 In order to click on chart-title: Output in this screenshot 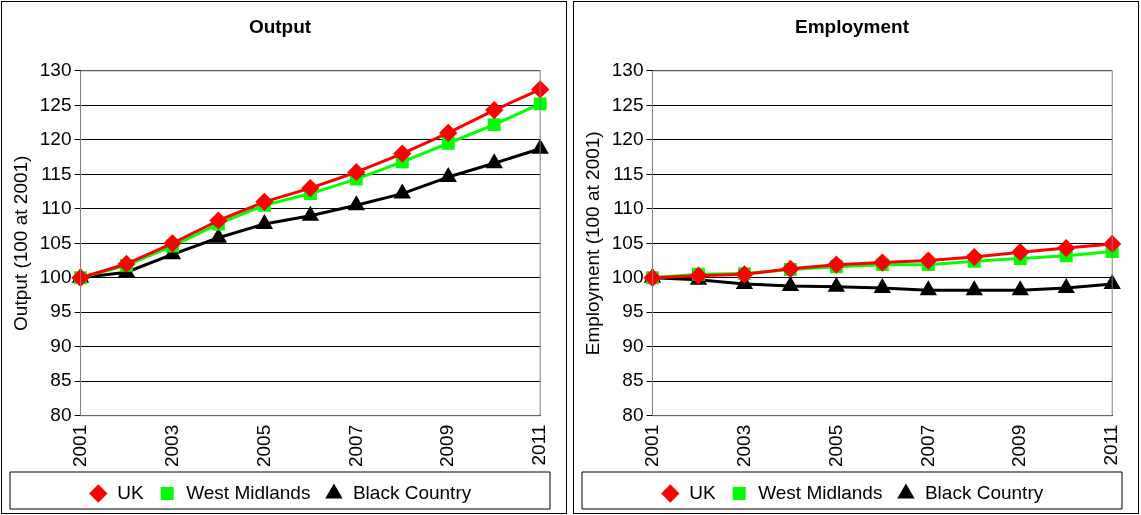, I will do `click(280, 26)`.